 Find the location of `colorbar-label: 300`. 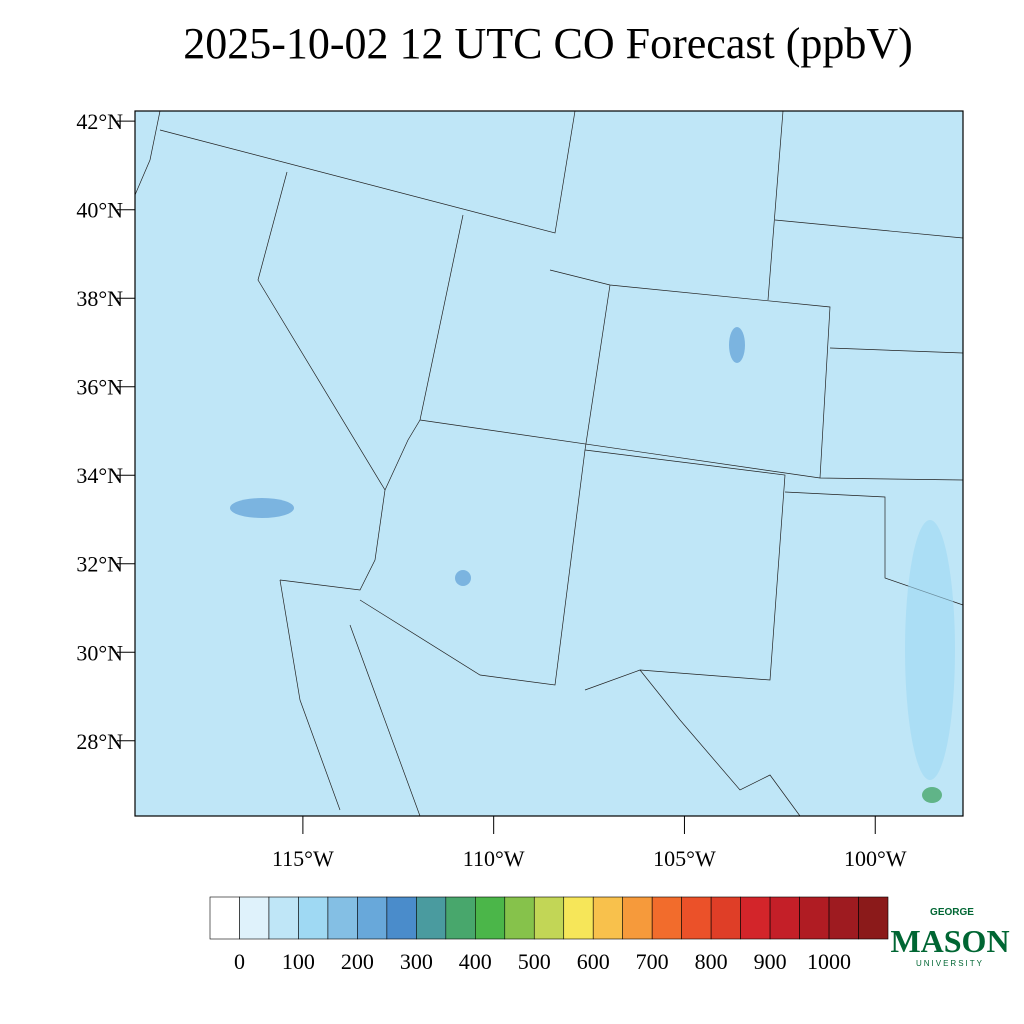

colorbar-label: 300 is located at coordinates (416, 961).